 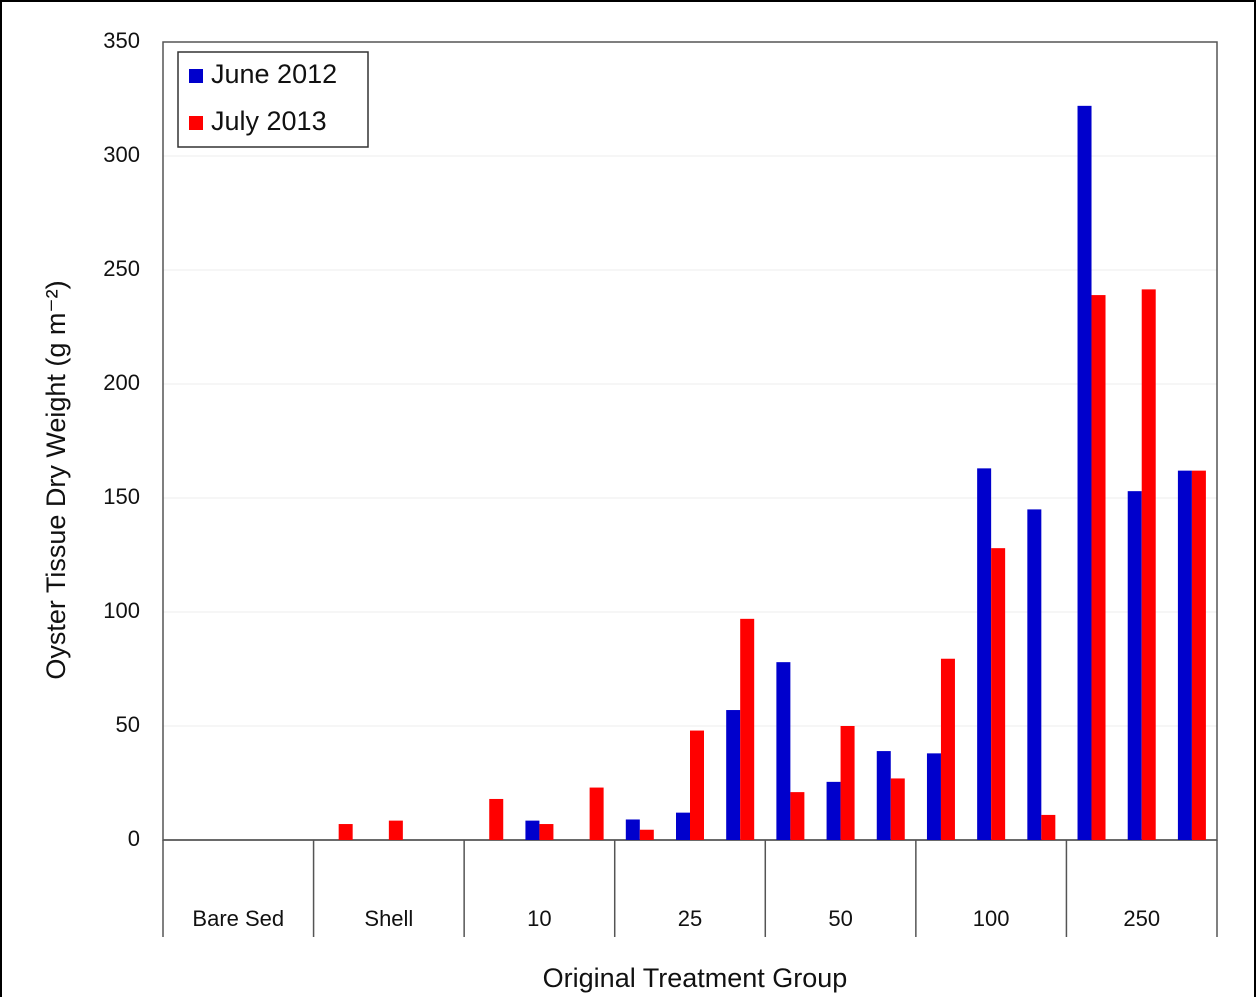 I want to click on x-tick-label: 50, so click(x=840, y=918).